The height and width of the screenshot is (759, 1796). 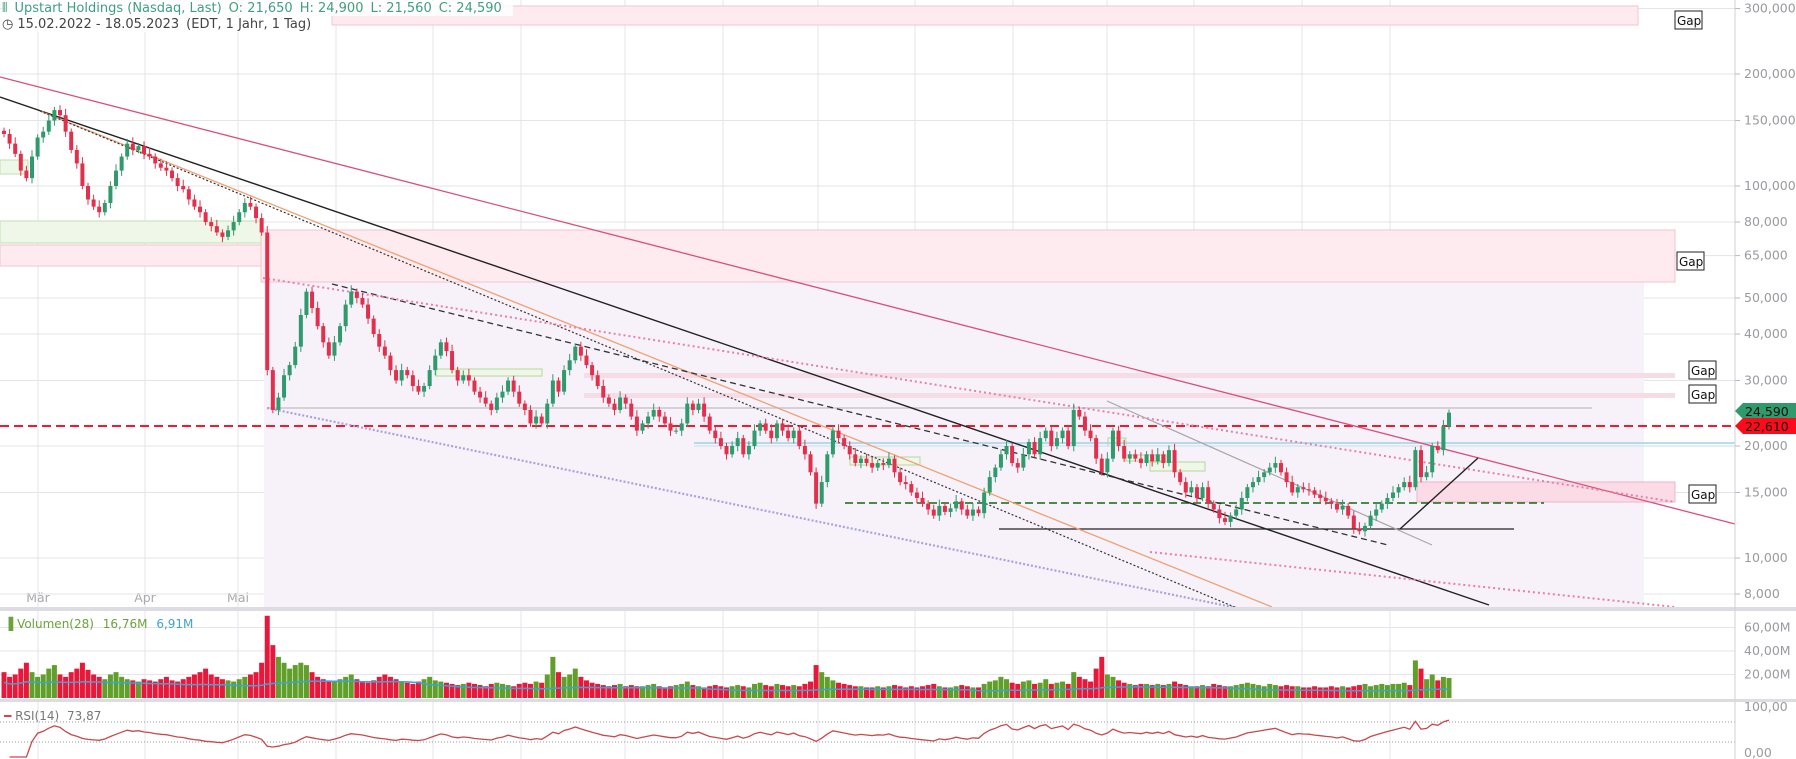 What do you see at coordinates (752, 508) in the screenshot?
I see `channel-bottom-lavender` at bounding box center [752, 508].